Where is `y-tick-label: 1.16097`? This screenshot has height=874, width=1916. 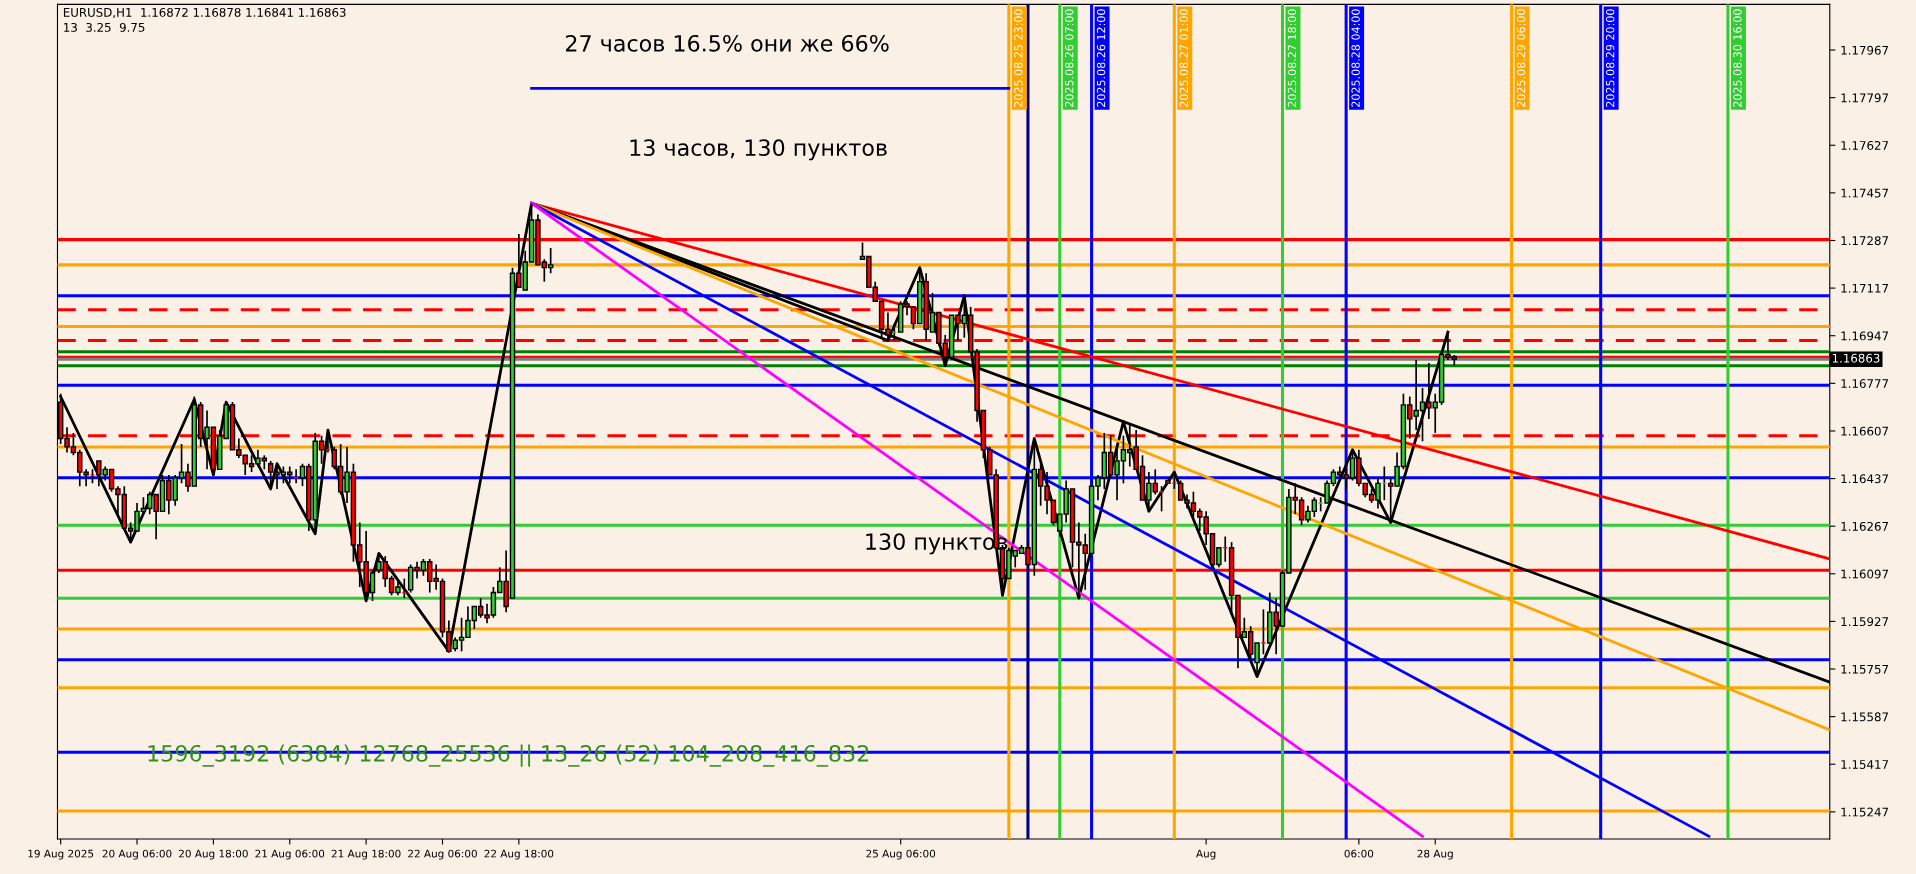
y-tick-label: 1.16097 is located at coordinates (1865, 574).